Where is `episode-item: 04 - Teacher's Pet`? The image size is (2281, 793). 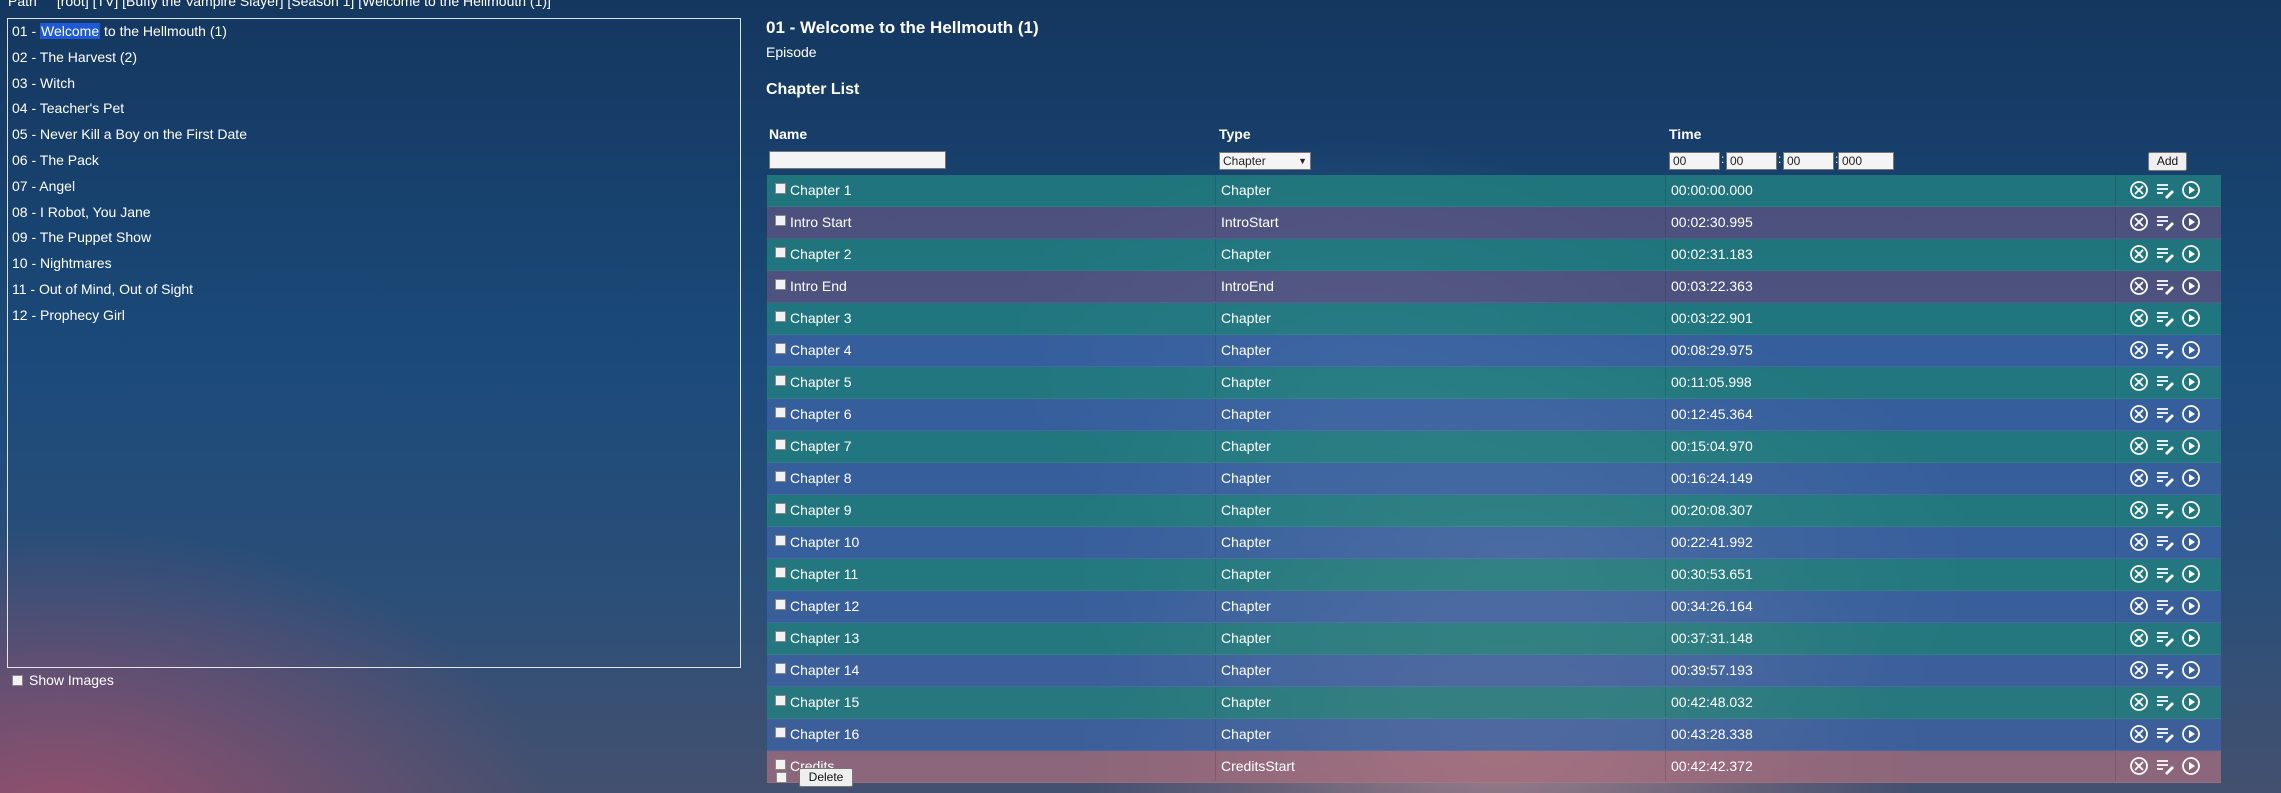 episode-item: 04 - Teacher's Pet is located at coordinates (374, 109).